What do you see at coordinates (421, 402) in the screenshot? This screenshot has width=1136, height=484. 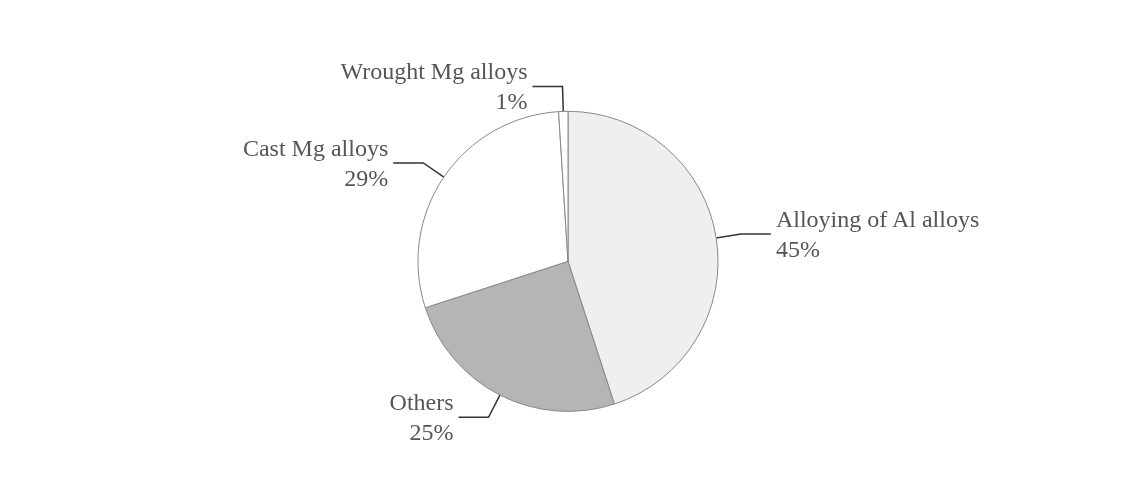 I see `slice-label: Others` at bounding box center [421, 402].